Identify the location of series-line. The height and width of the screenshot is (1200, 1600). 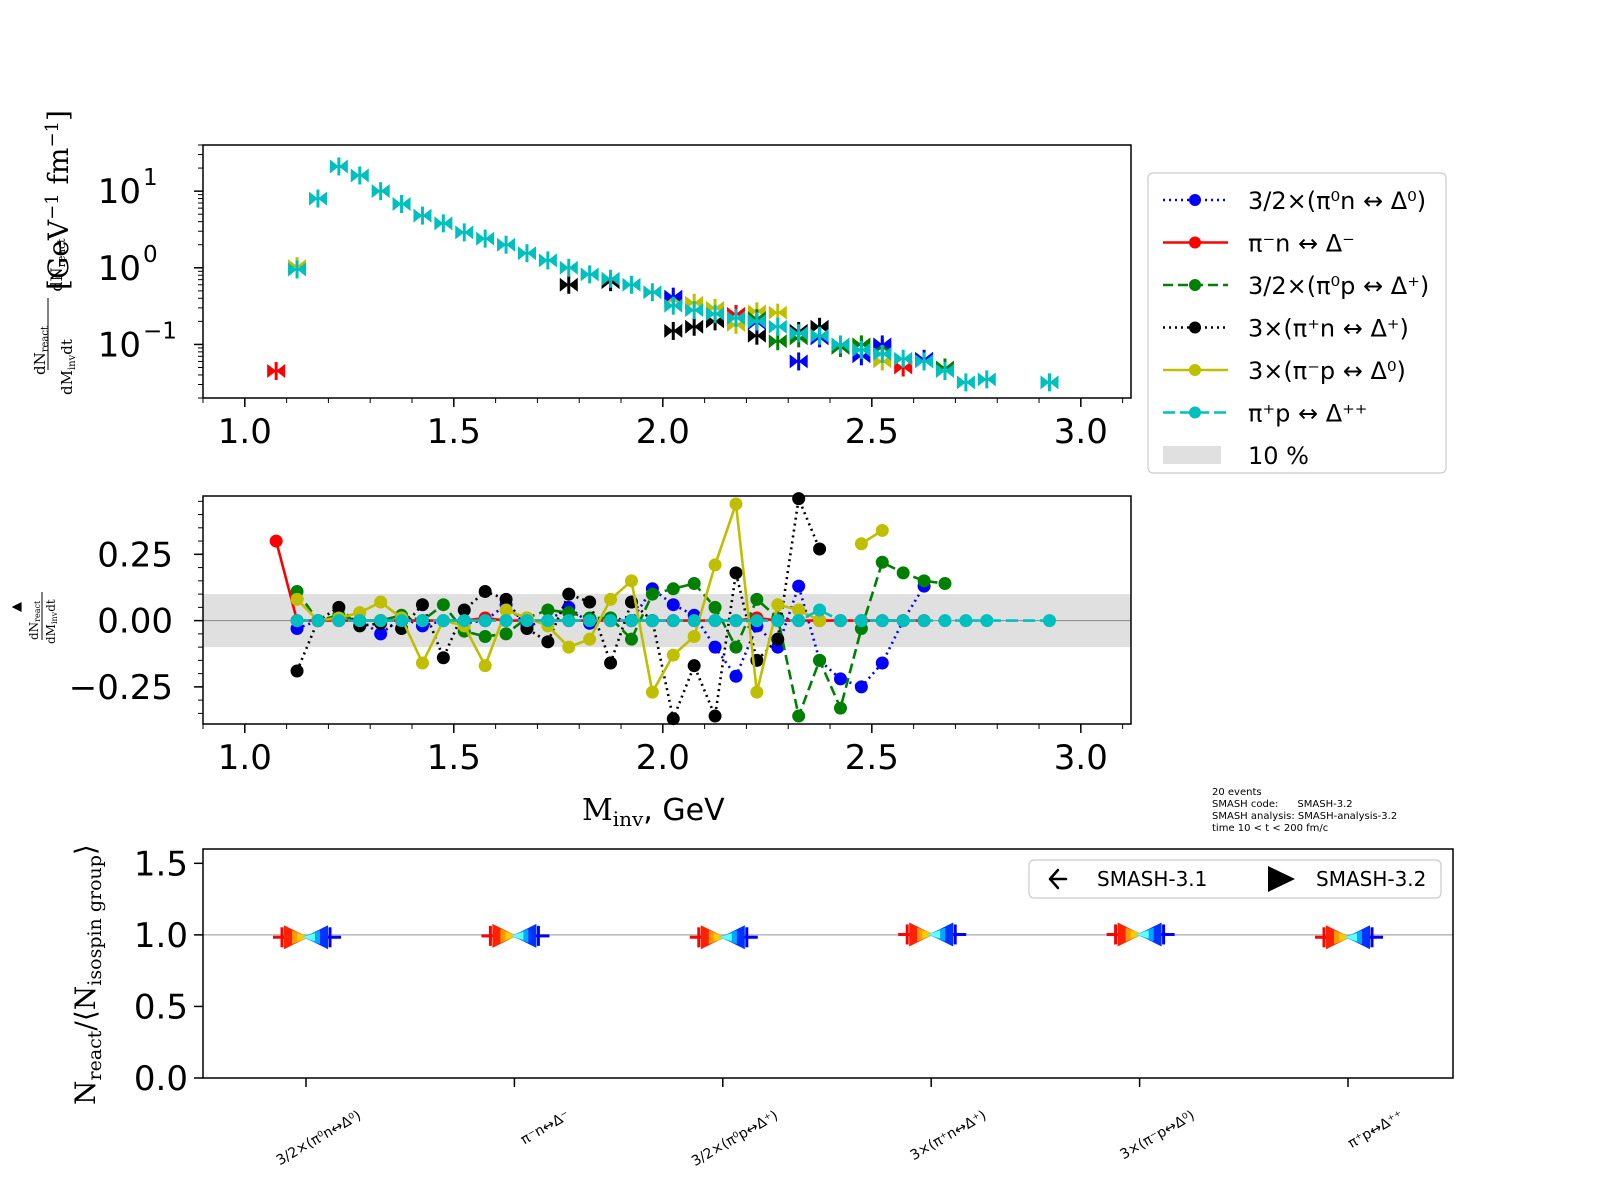
(673, 615).